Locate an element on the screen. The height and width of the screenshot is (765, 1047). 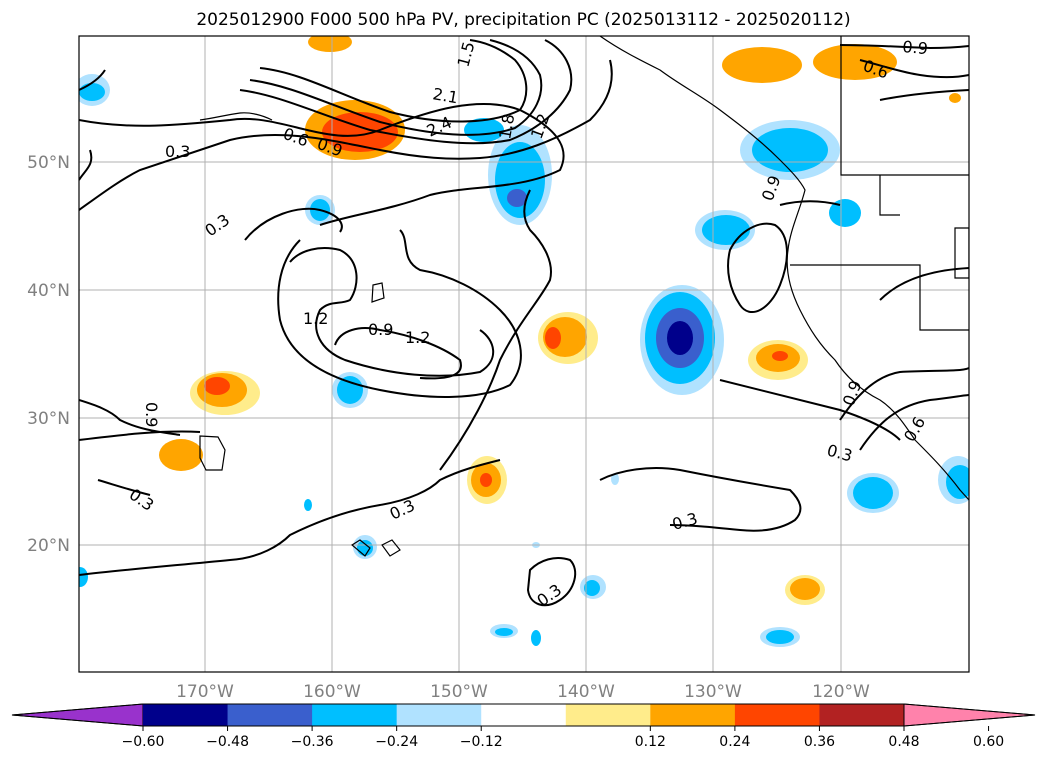
colorbar-tick-label: 0.60 is located at coordinates (988, 742).